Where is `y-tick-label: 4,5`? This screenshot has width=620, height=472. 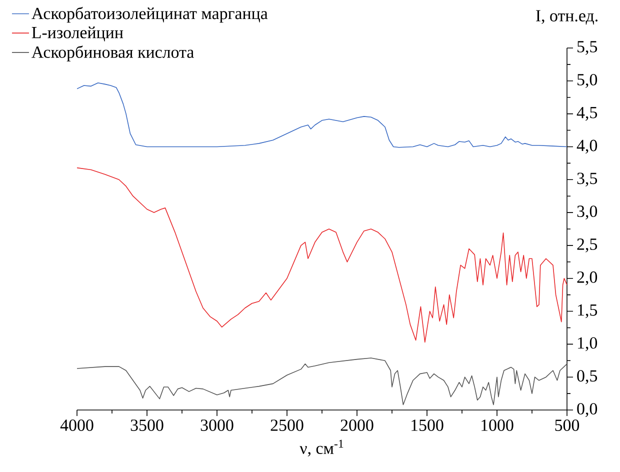 y-tick-label: 4,5 is located at coordinates (587, 113).